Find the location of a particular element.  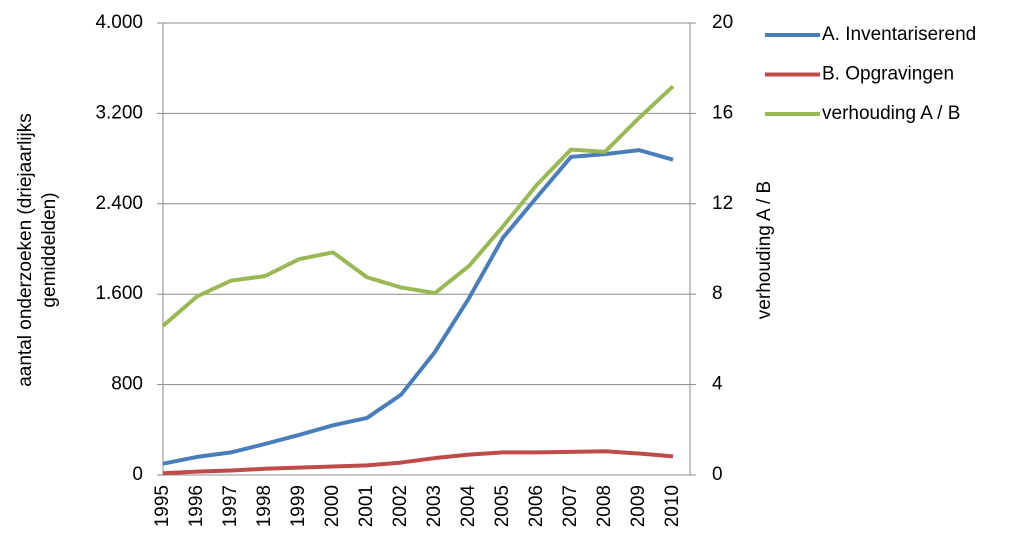

x-tick-label: 2002 is located at coordinates (400, 506).